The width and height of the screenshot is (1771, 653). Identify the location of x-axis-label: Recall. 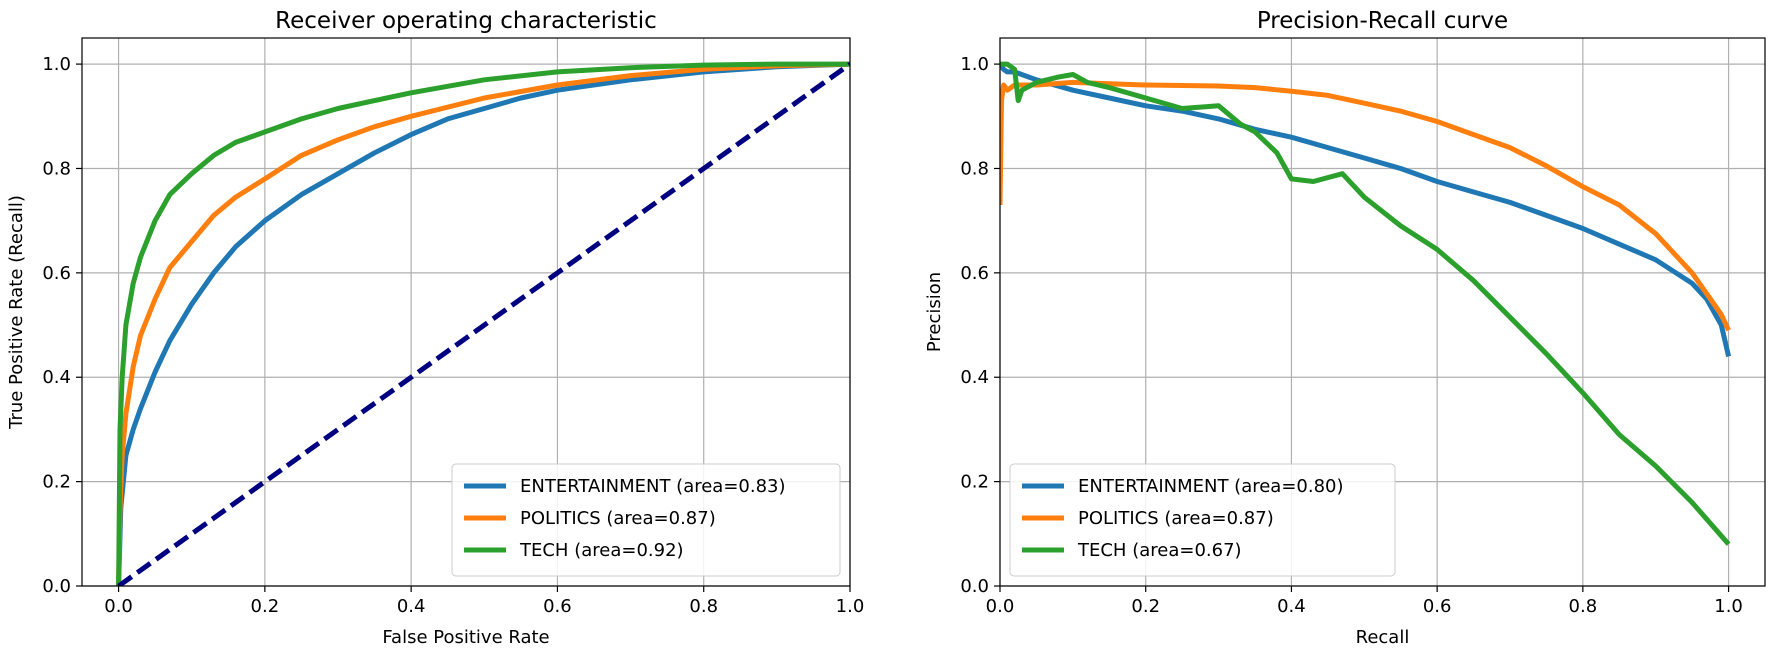
(1383, 637).